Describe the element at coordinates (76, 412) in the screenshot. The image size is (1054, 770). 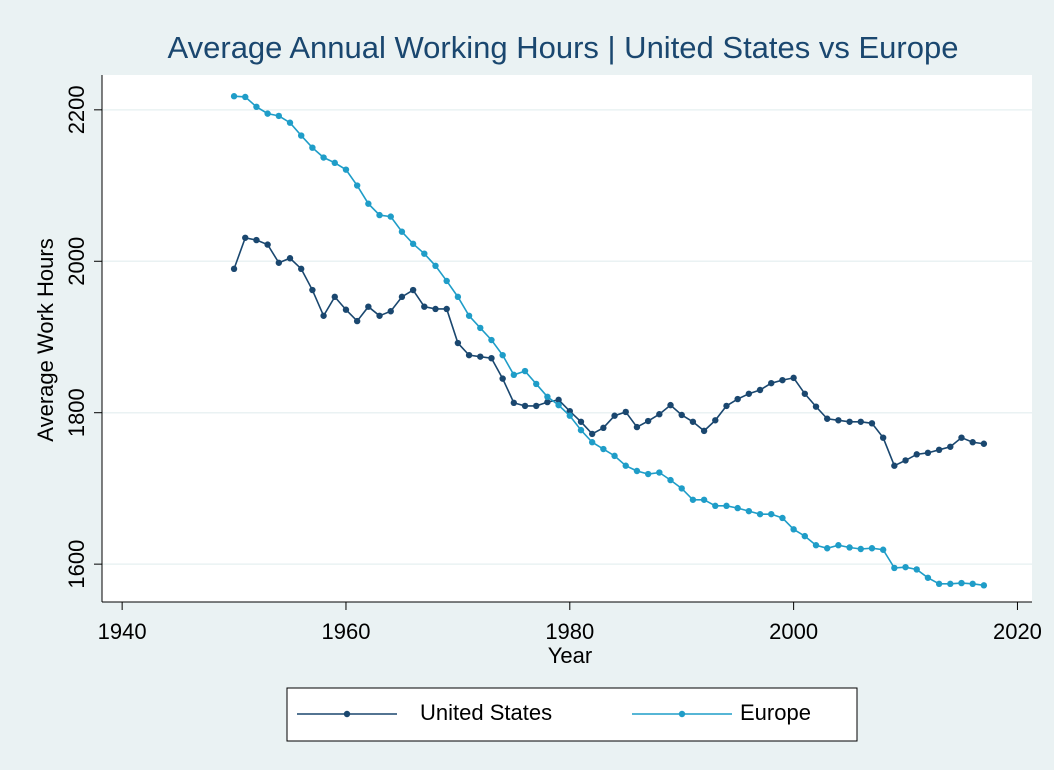
I see `y-tick-label: 1800` at that location.